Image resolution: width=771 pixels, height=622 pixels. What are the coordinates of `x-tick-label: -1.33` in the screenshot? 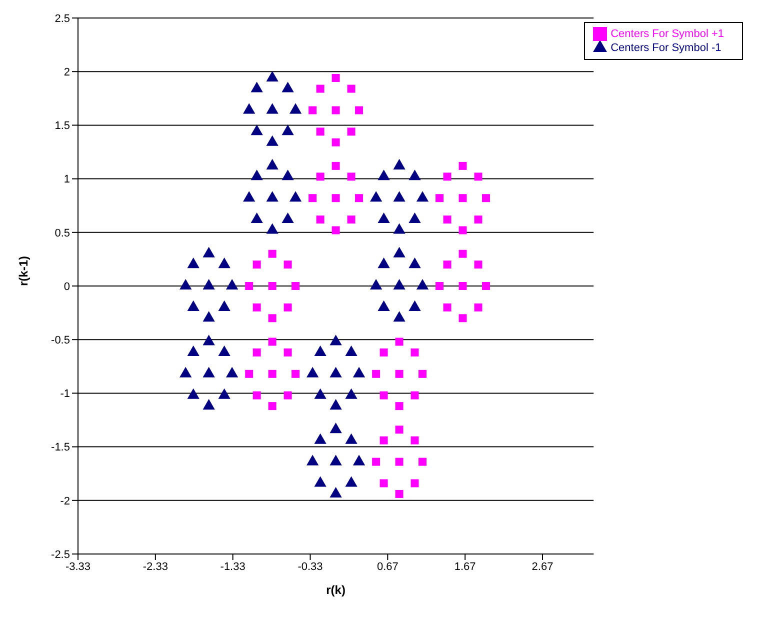 It's located at (233, 566).